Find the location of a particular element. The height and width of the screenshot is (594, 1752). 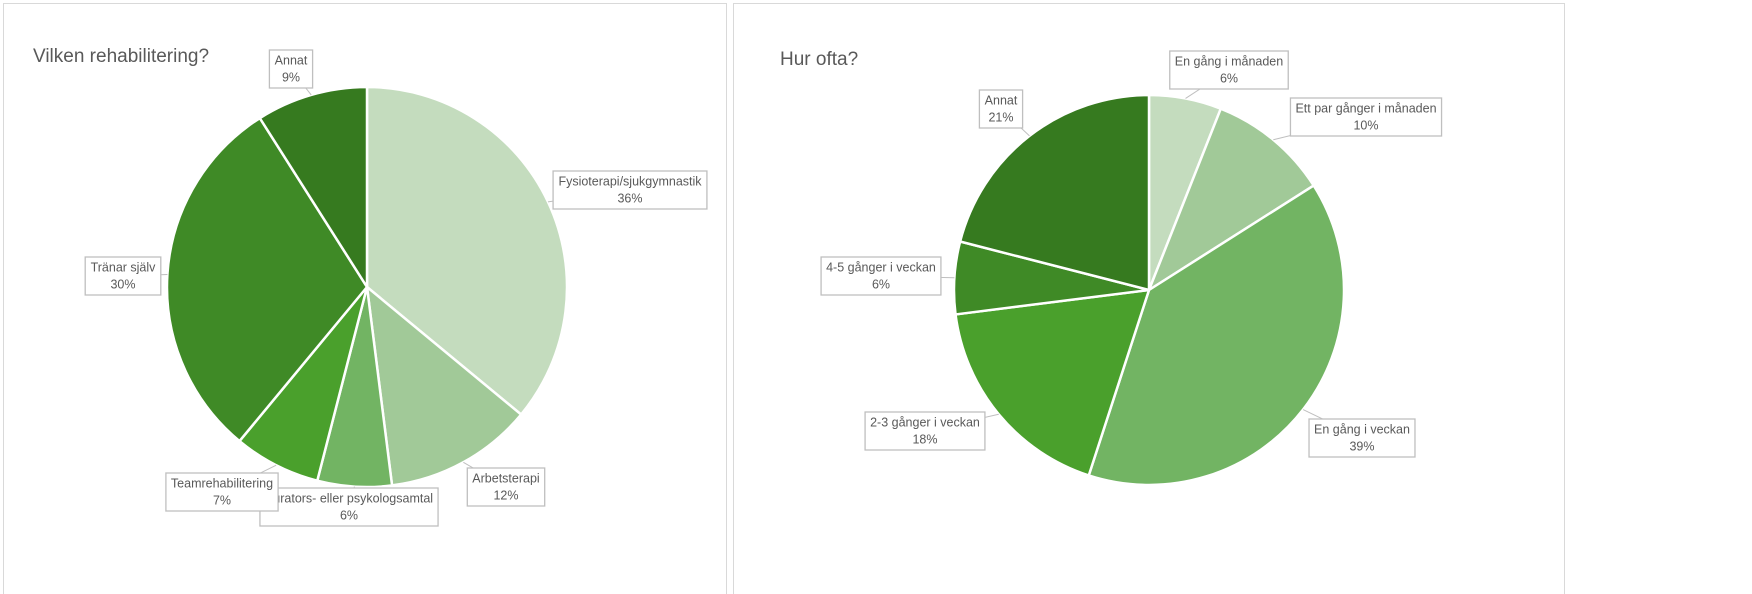

data-label-name: Arbetsterapi is located at coordinates (505, 478).